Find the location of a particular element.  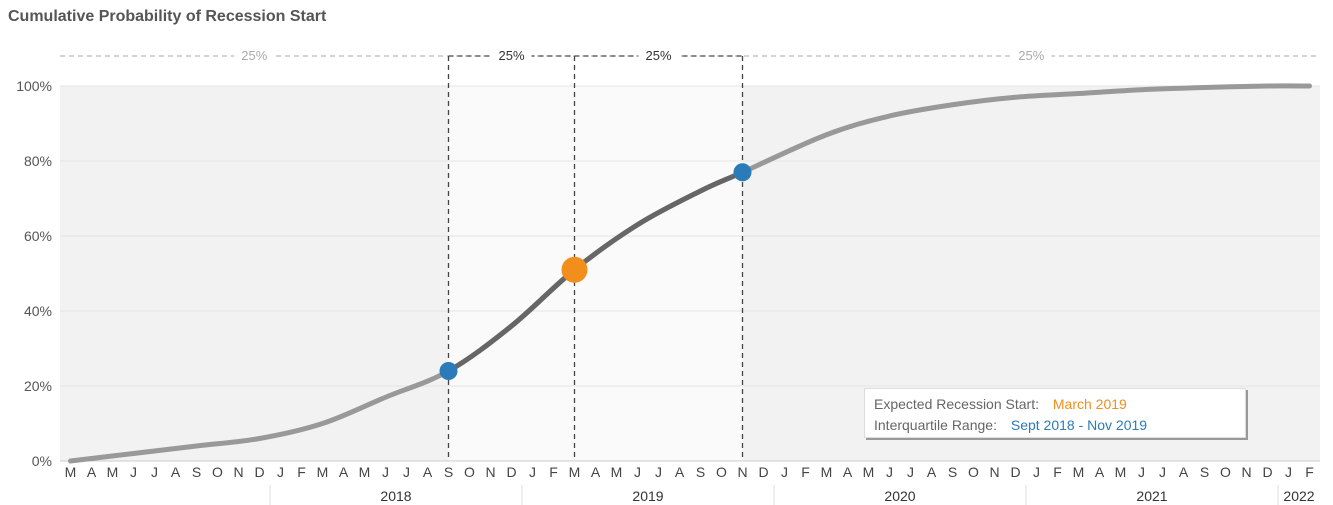

y-tick-label: 60% is located at coordinates (38, 236).